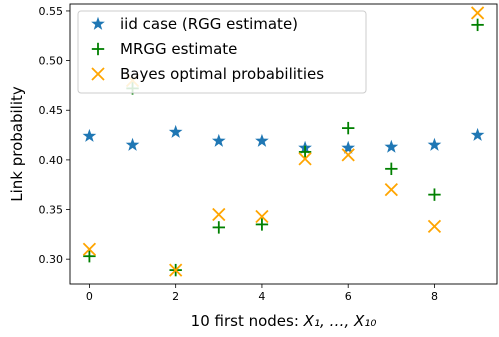  Describe the element at coordinates (51, 61) in the screenshot. I see `y-tick-label: 0.50` at that location.